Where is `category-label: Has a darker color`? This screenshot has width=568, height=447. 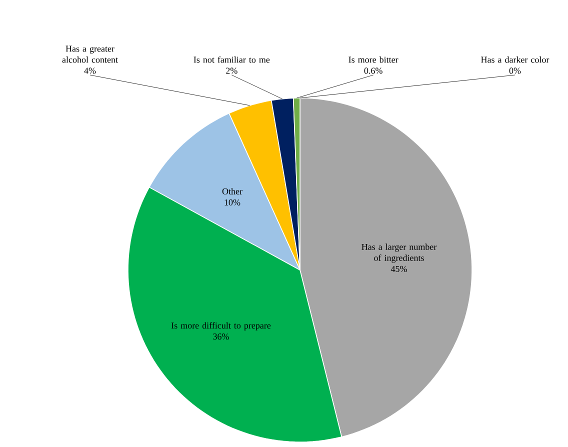 category-label: Has a darker color is located at coordinates (515, 59).